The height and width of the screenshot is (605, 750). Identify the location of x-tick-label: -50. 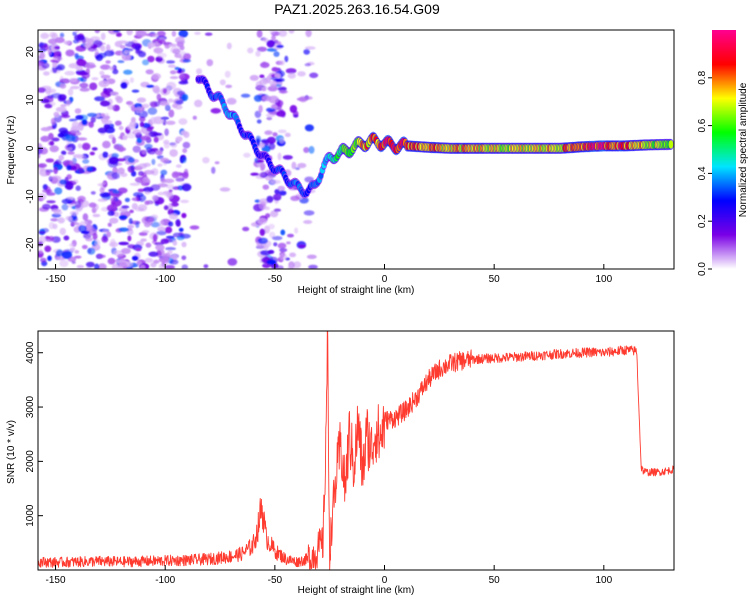
(275, 580).